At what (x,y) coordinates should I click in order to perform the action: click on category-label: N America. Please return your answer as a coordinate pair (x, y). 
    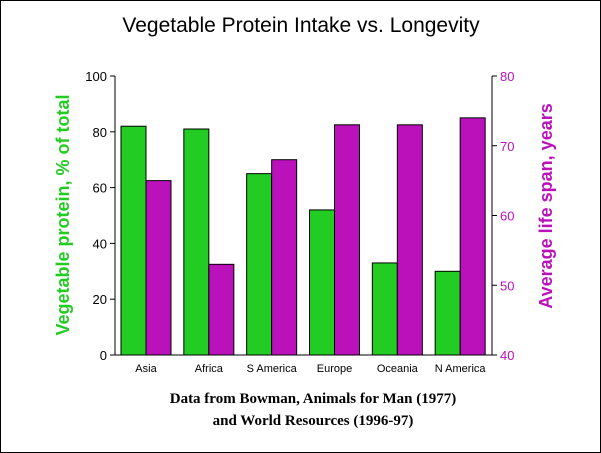
    Looking at the image, I should click on (461, 369).